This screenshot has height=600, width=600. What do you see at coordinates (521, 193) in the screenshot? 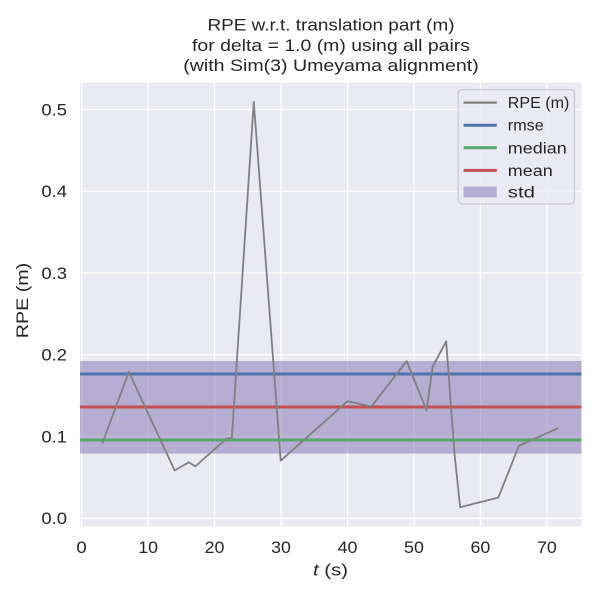
I see `svg-text: std` at bounding box center [521, 193].